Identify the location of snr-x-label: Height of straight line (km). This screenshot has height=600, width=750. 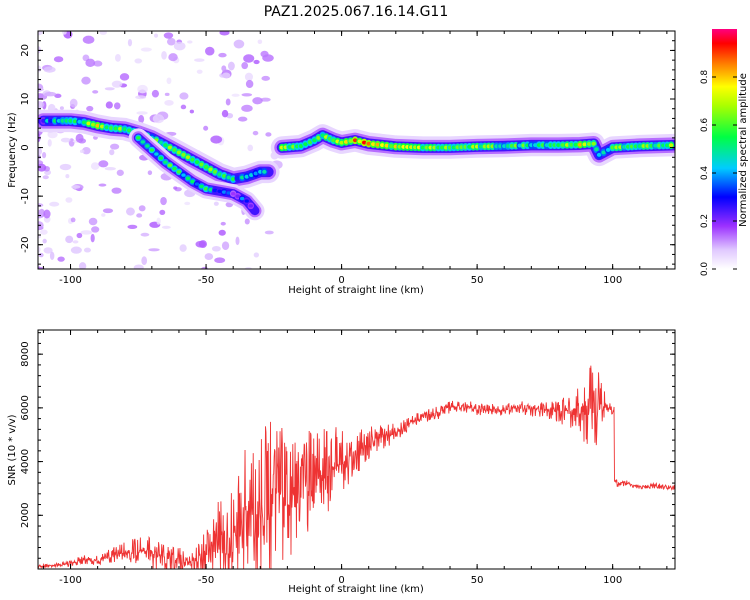
(356, 589).